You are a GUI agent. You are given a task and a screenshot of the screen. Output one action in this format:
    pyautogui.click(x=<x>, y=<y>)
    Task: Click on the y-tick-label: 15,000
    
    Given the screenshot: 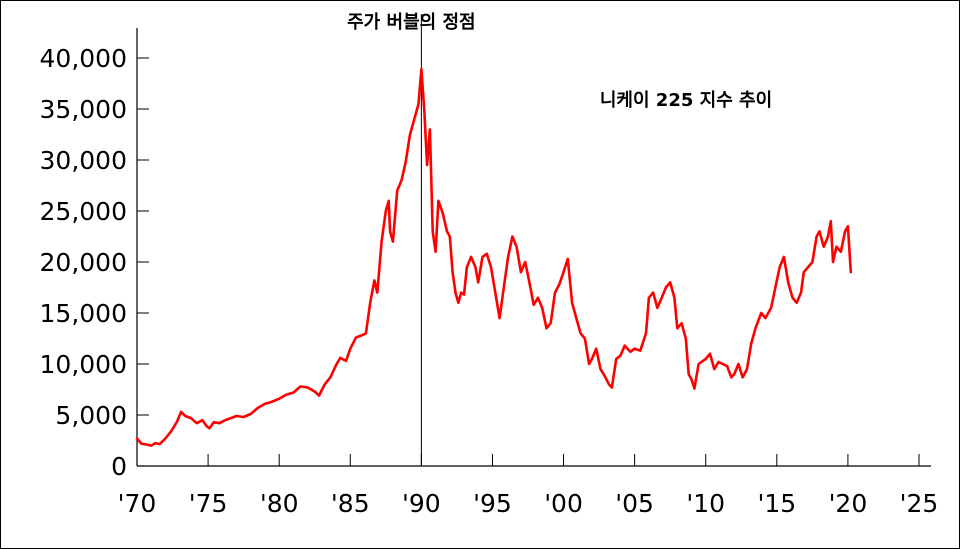 What is the action you would take?
    pyautogui.click(x=83, y=313)
    